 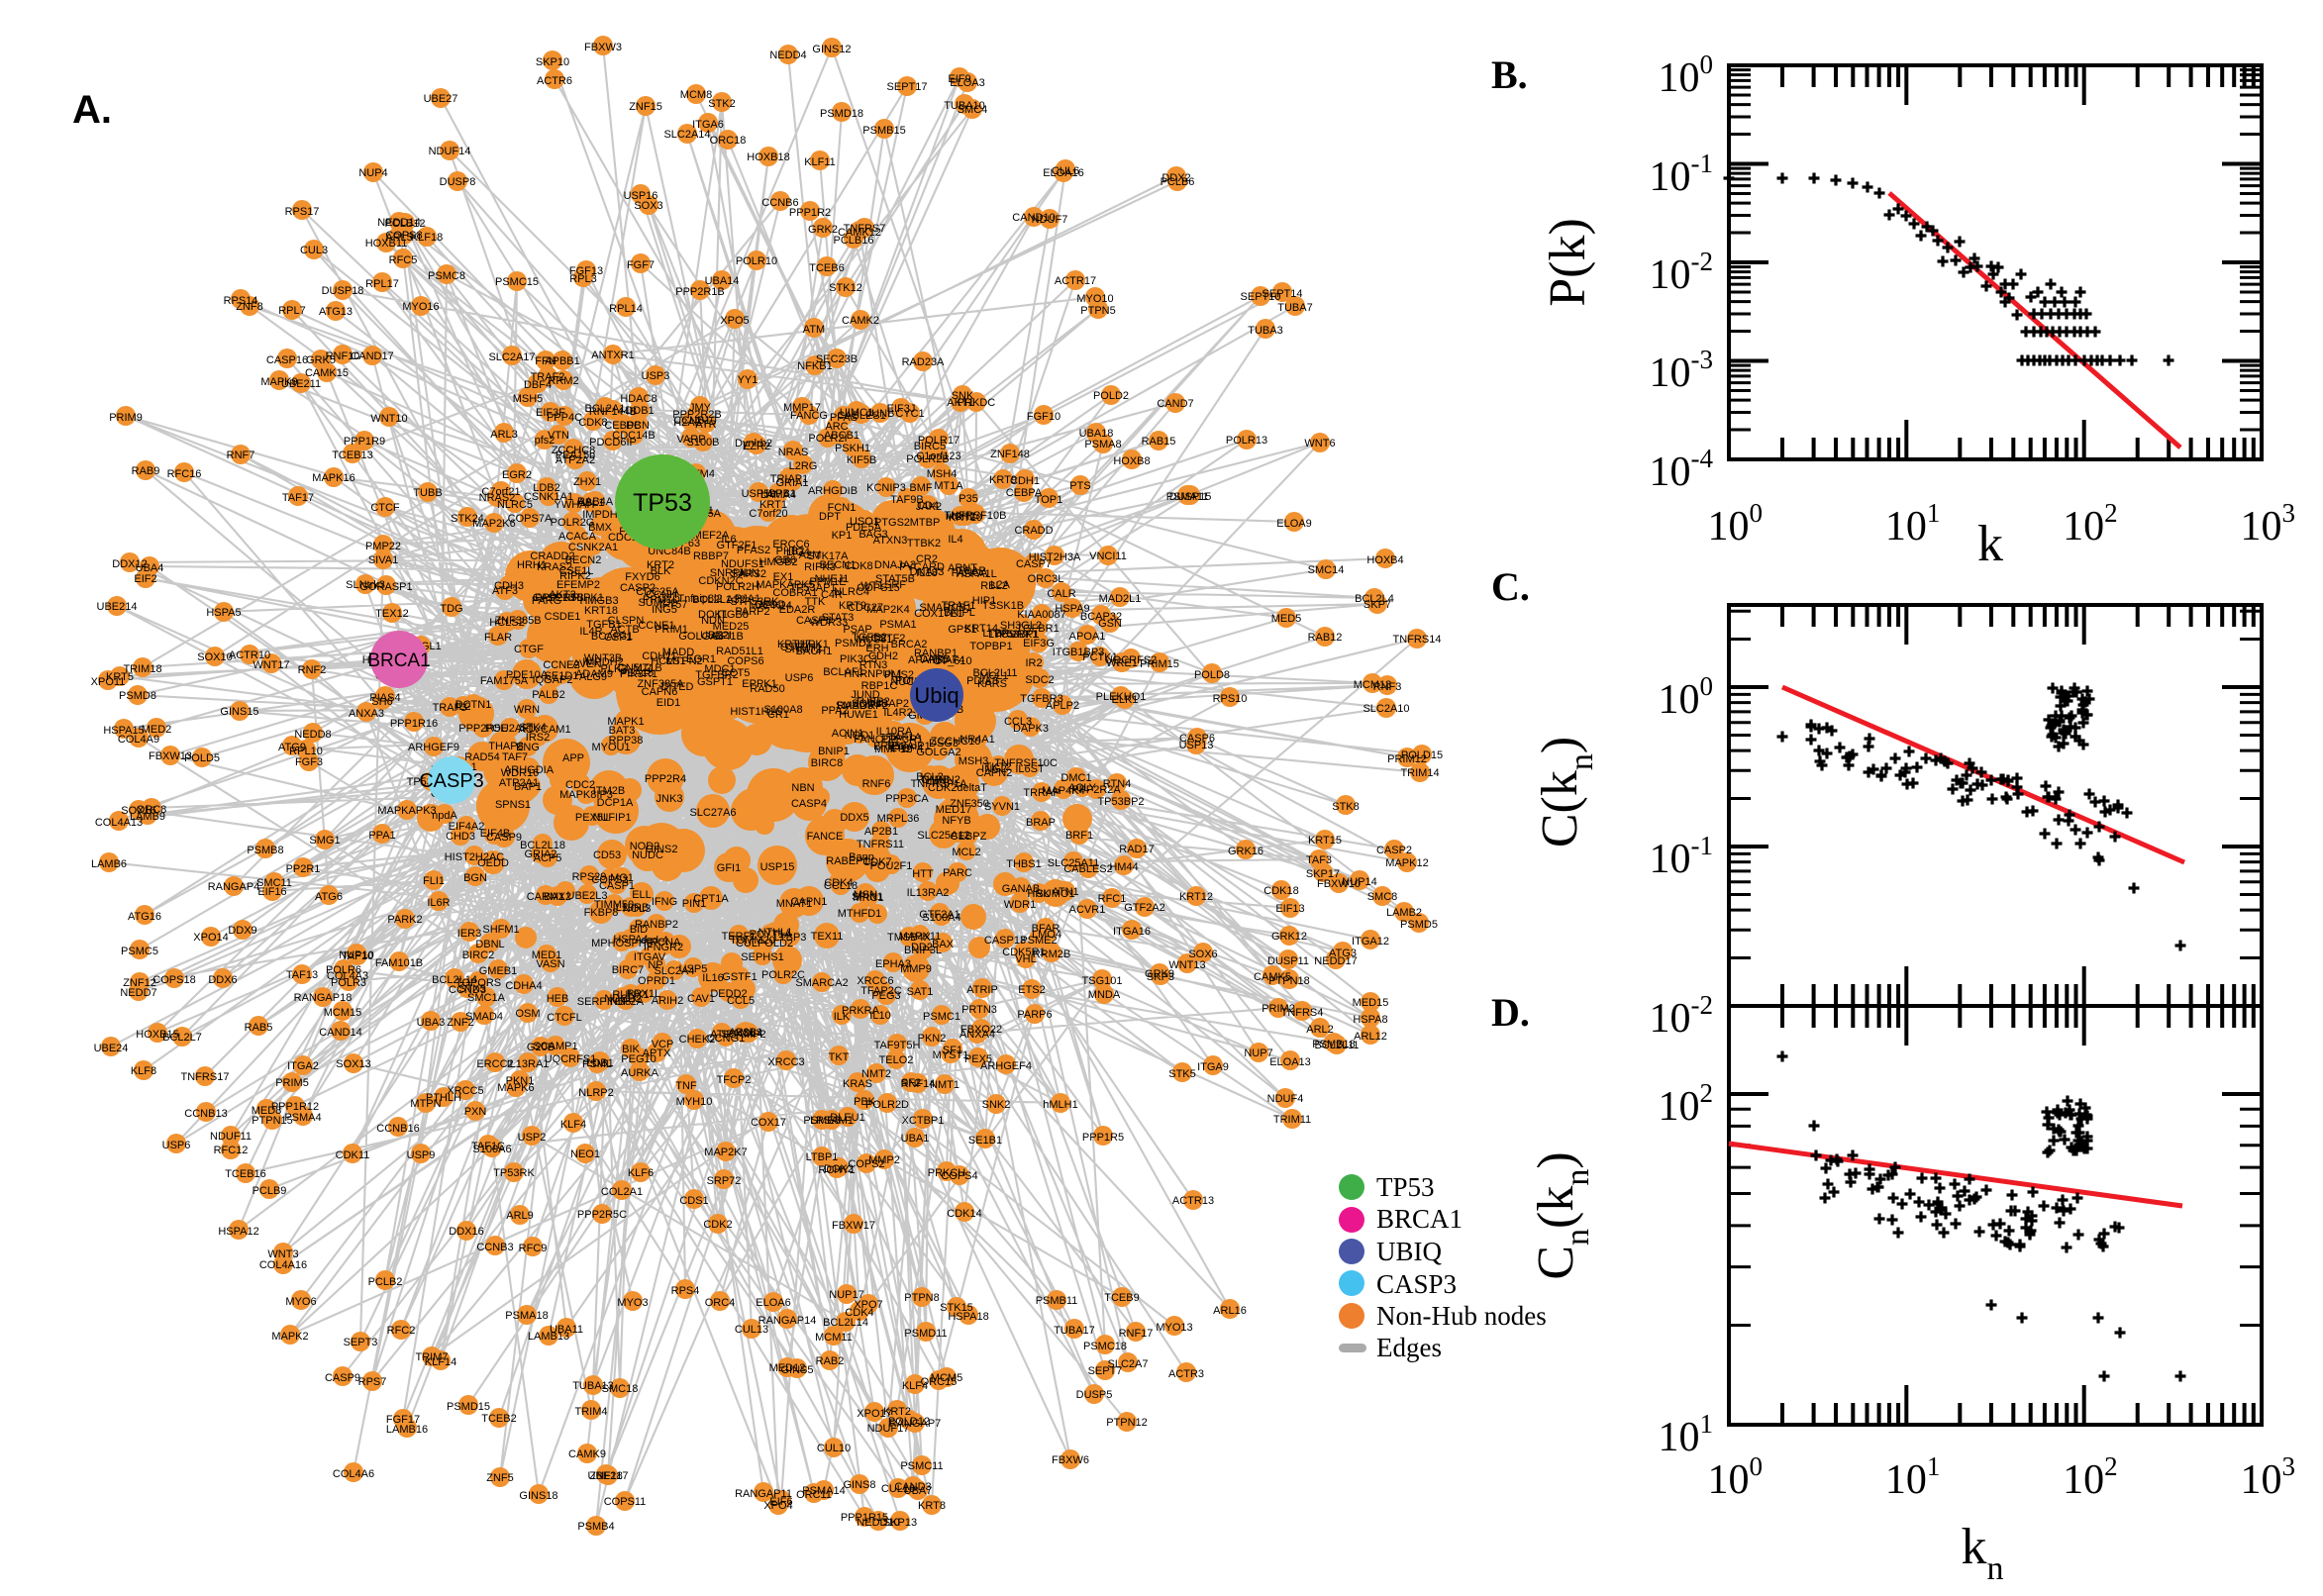 What do you see at coordinates (1375, 599) in the screenshot?
I see `svg-text: BCL2L4` at bounding box center [1375, 599].